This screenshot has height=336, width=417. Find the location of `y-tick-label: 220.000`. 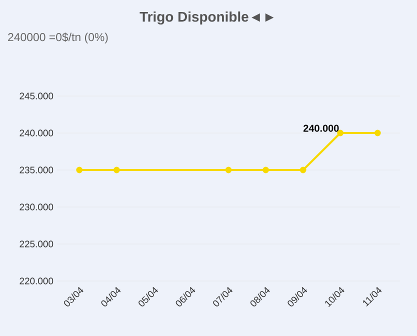

y-tick-label: 220.000 is located at coordinates (37, 281).